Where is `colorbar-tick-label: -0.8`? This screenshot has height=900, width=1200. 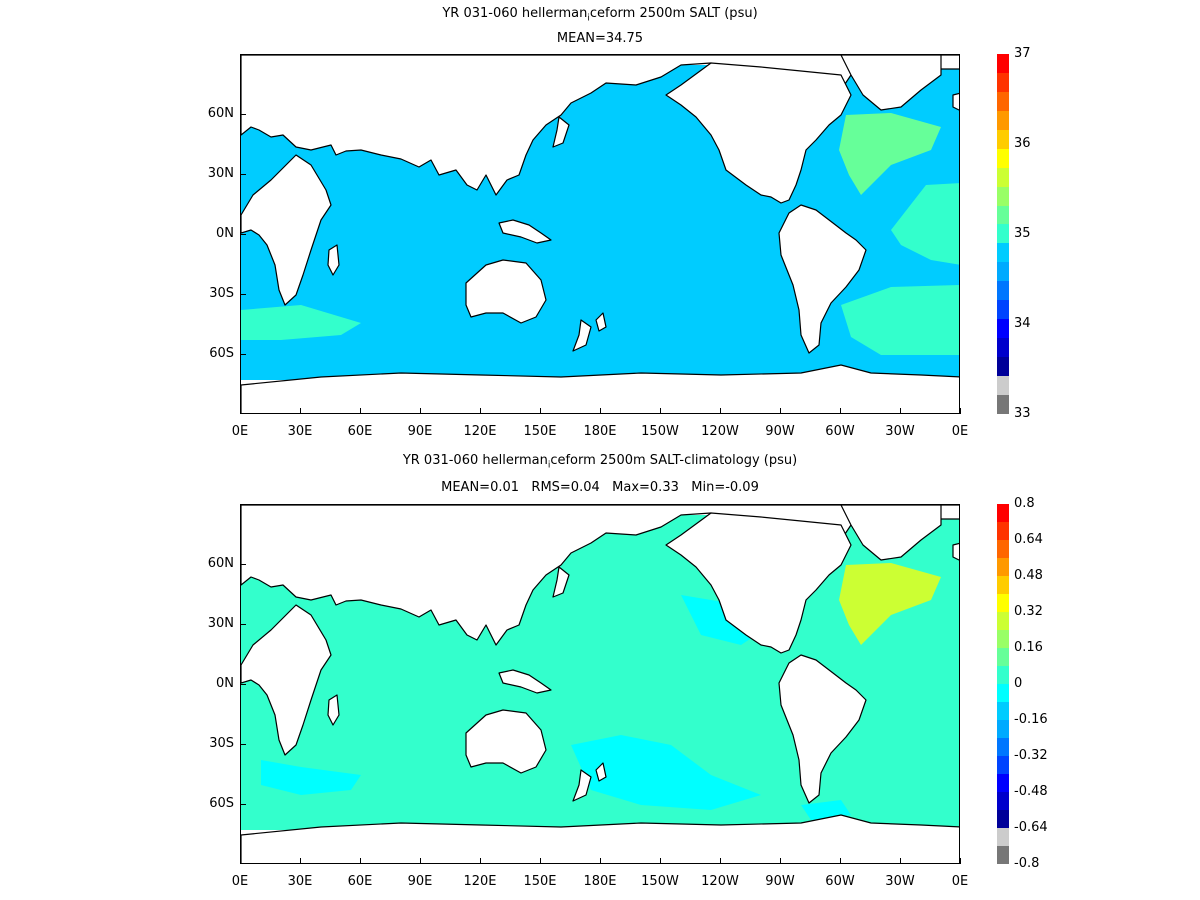
colorbar-tick-label: -0.8 is located at coordinates (1027, 863).